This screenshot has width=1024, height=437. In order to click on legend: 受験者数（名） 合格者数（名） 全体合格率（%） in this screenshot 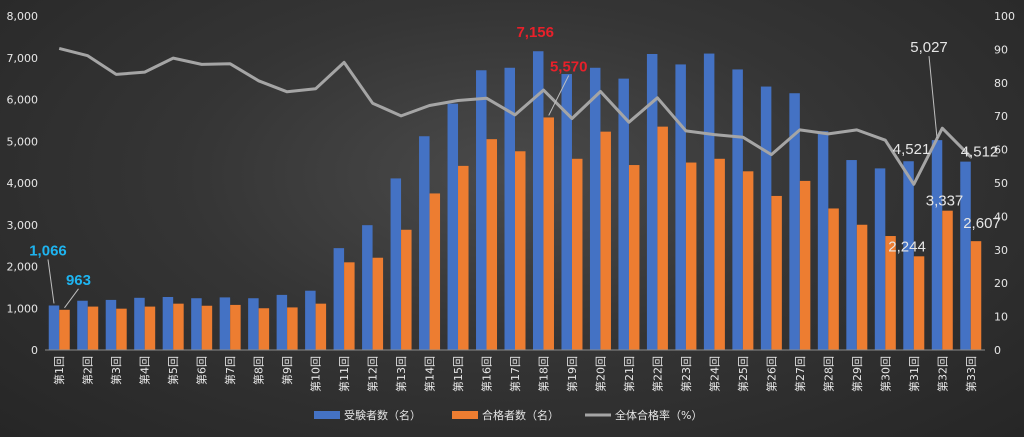, I will do `click(508, 415)`.